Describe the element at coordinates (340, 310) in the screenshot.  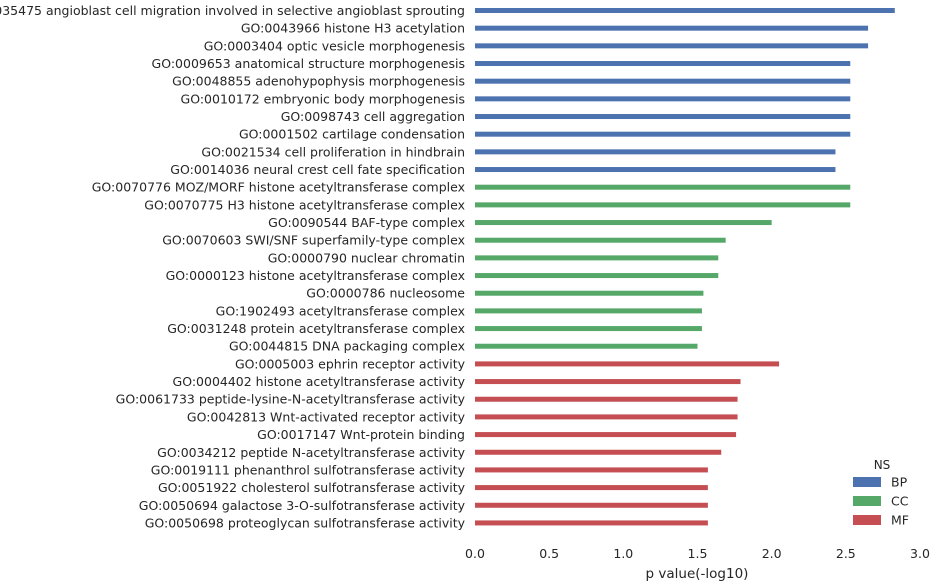
I see `category-label: GO:1902493 acetyltransferase complex` at that location.